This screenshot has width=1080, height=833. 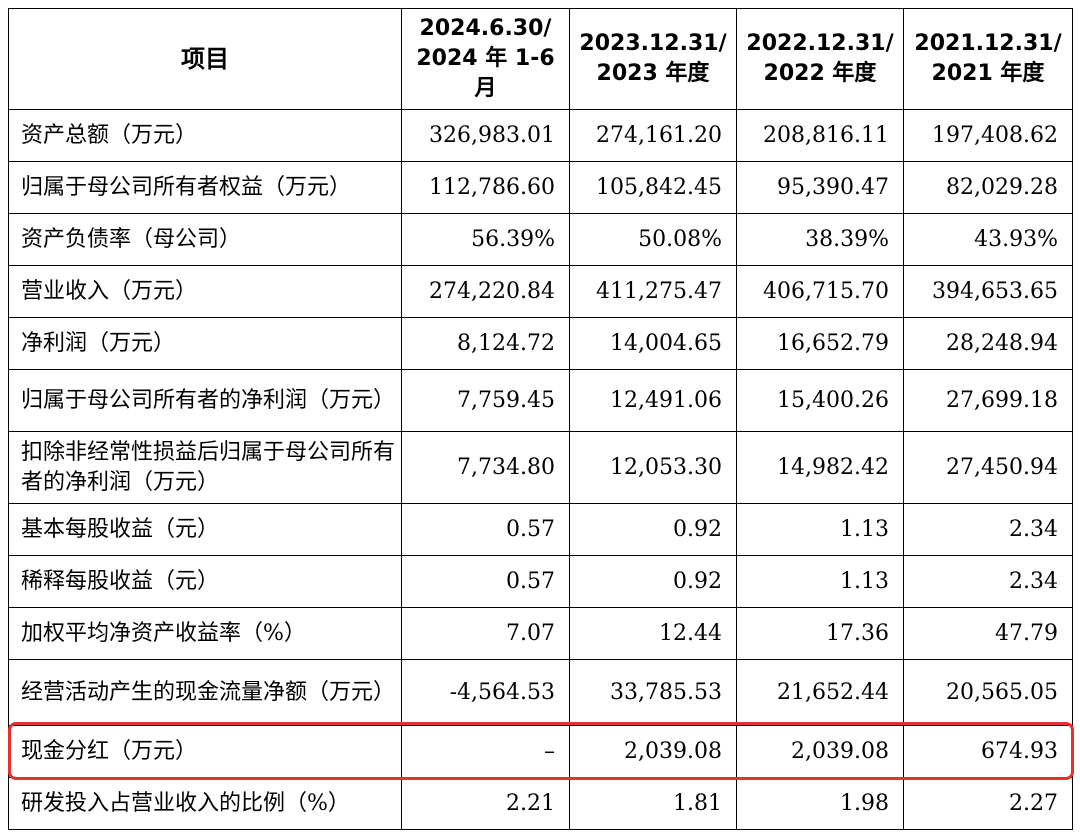 What do you see at coordinates (988, 467) in the screenshot?
I see `row-value: 27,450.94` at bounding box center [988, 467].